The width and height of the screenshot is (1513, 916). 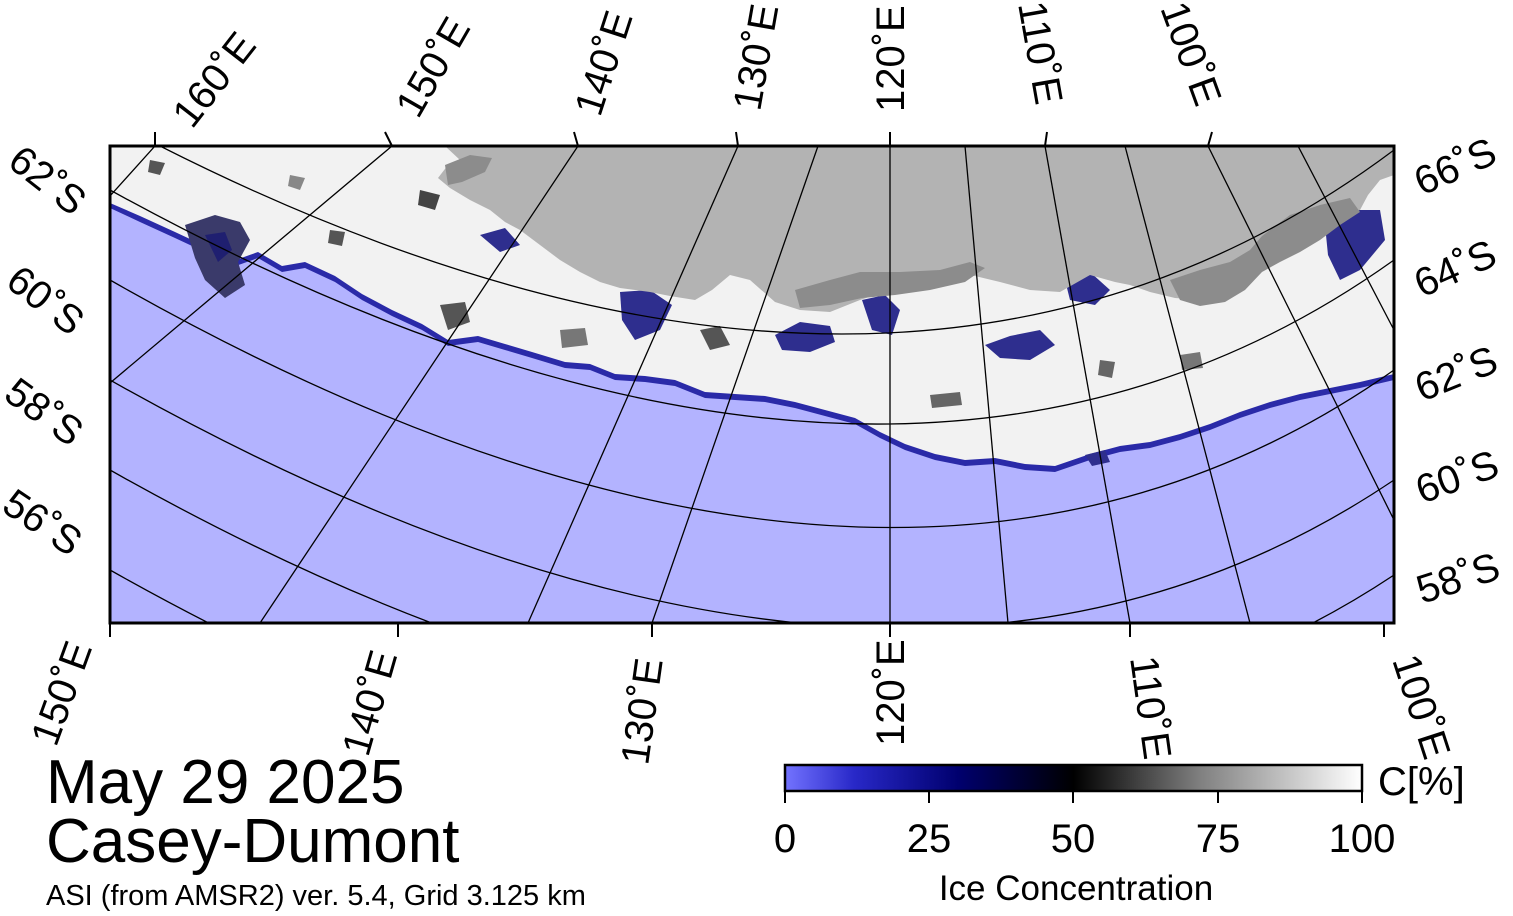 I want to click on lat-label-right: 60˚S, so click(x=1457, y=477).